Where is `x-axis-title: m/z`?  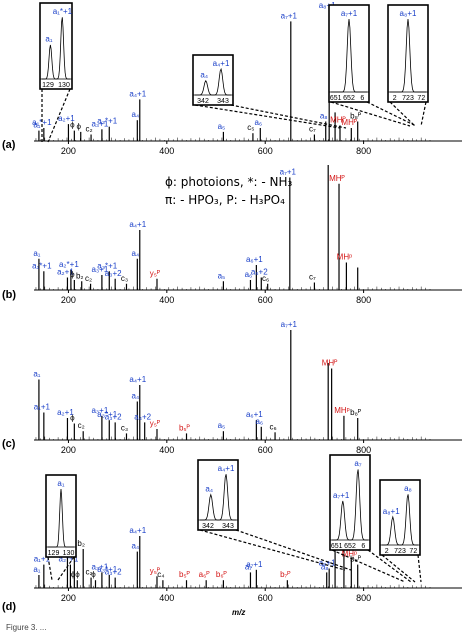 x-axis-title: m/z is located at coordinates (238, 612).